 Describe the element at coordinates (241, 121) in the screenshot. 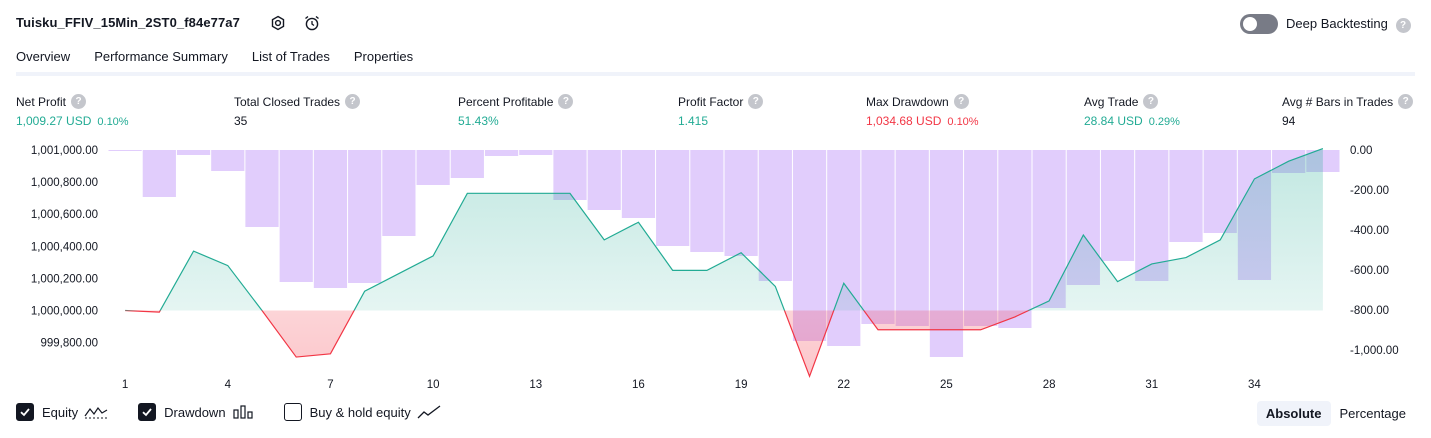

I see `metric-value: 35` at that location.